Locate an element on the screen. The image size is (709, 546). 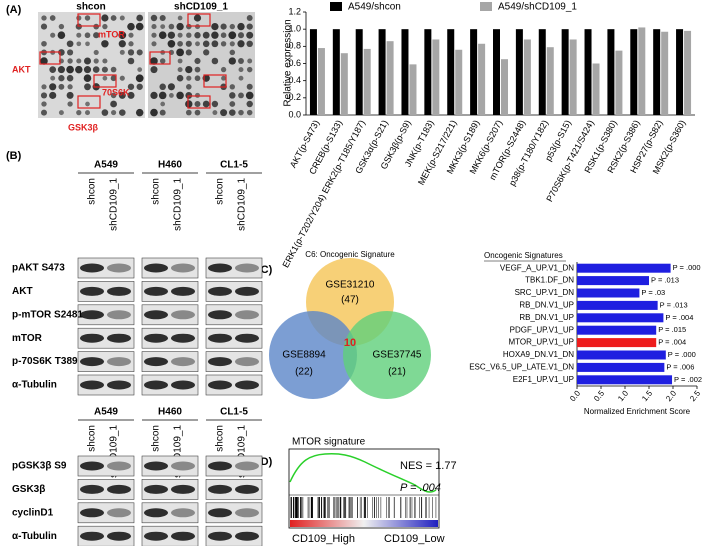
enrichment-curve is located at coordinates (363, 473).